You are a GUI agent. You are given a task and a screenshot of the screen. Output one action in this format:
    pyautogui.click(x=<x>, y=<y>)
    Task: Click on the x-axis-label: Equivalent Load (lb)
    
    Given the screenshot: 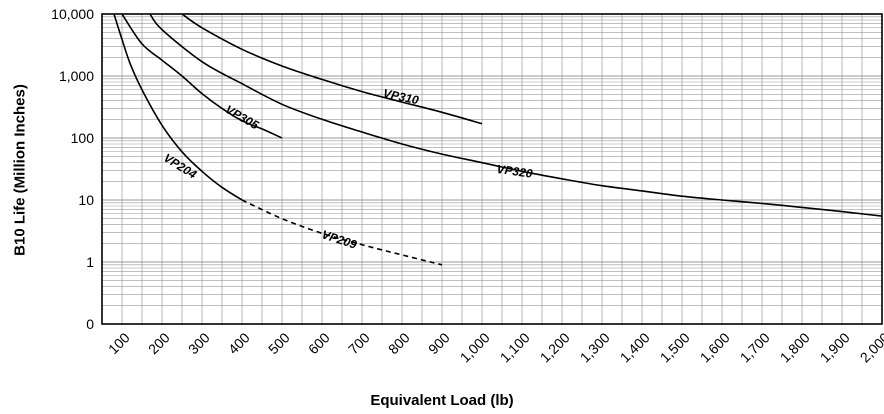 What is the action you would take?
    pyautogui.click(x=442, y=400)
    